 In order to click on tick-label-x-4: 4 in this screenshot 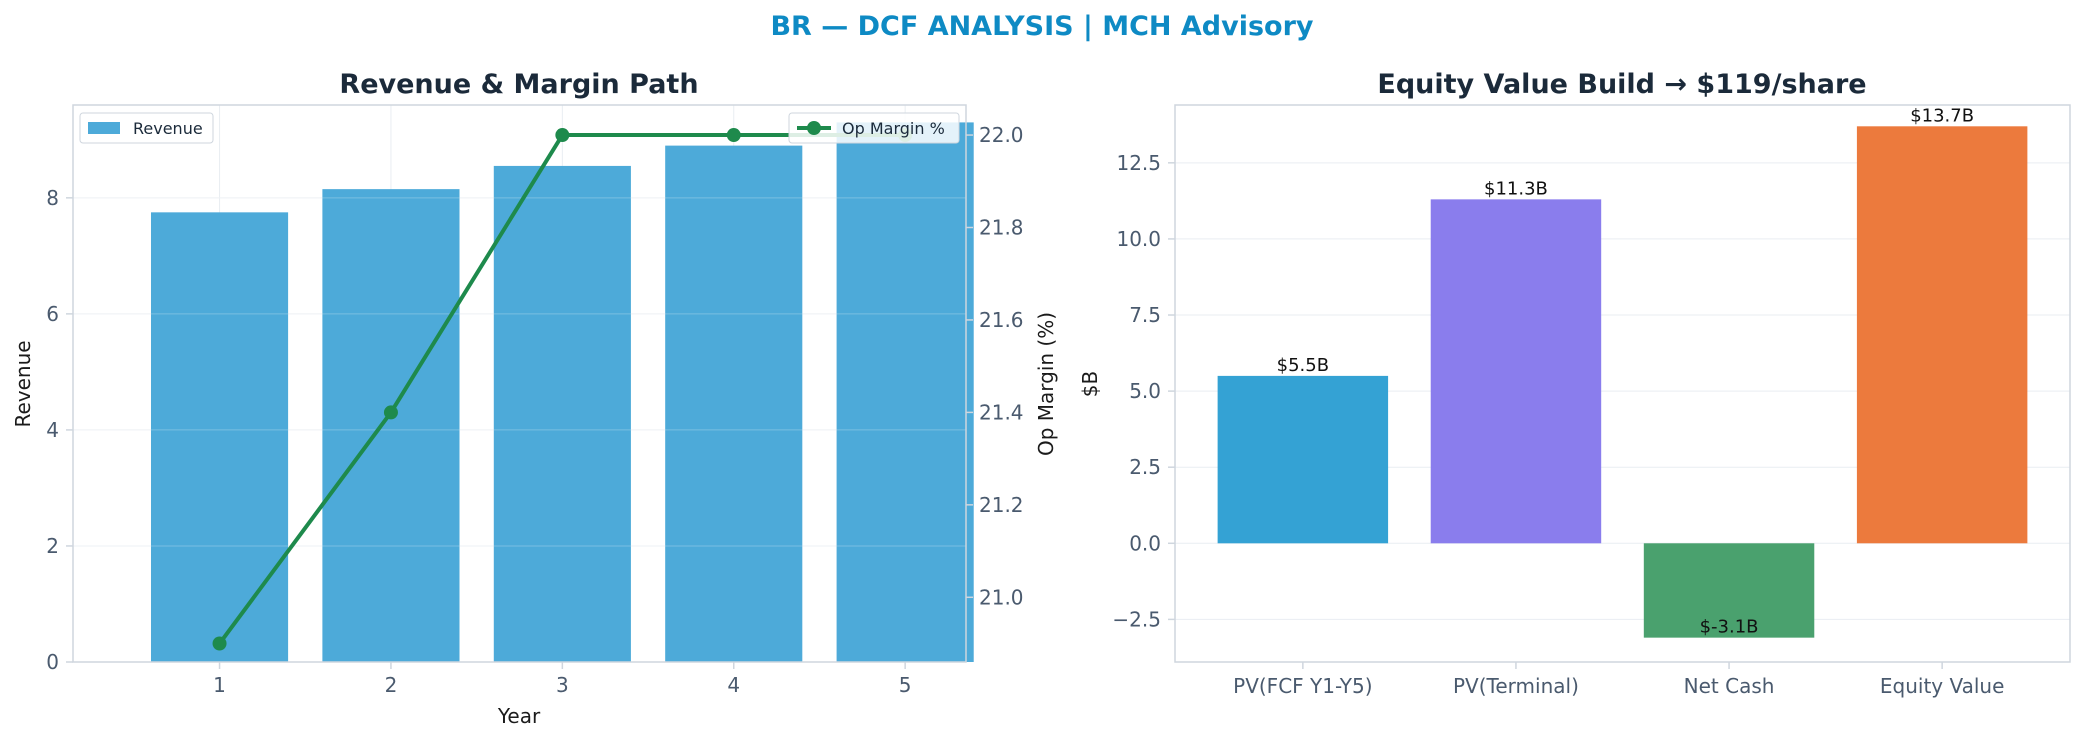, I will do `click(733, 685)`.